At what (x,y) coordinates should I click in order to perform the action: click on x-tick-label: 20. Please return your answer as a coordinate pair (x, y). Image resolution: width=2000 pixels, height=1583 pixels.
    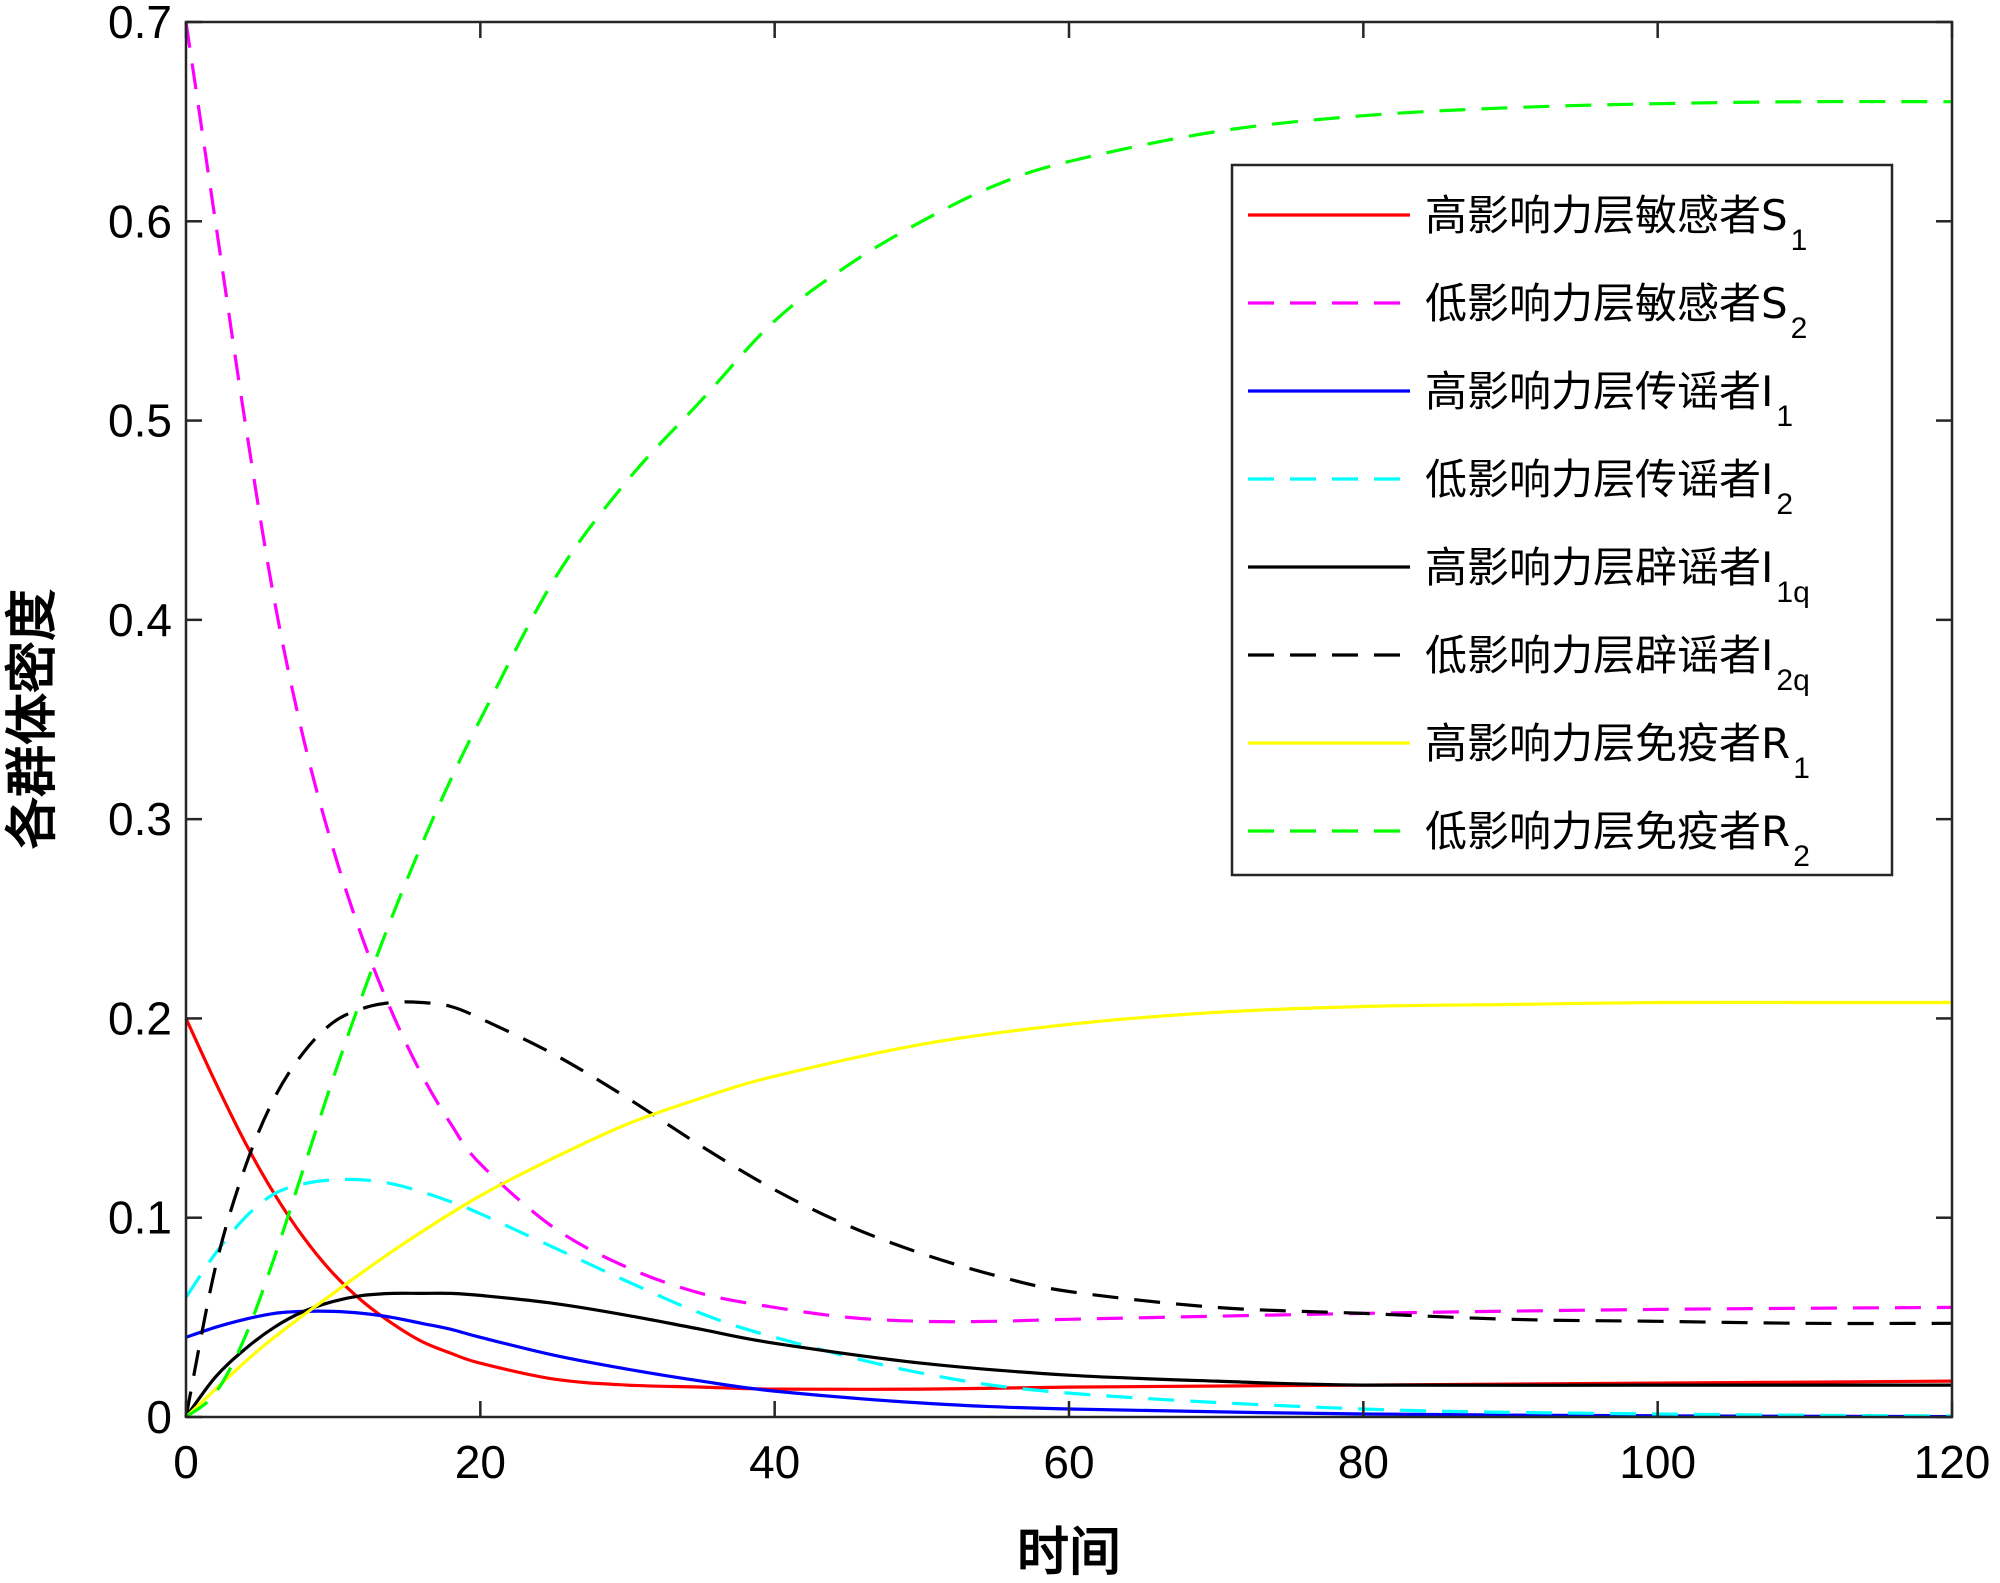
    Looking at the image, I should click on (480, 1462).